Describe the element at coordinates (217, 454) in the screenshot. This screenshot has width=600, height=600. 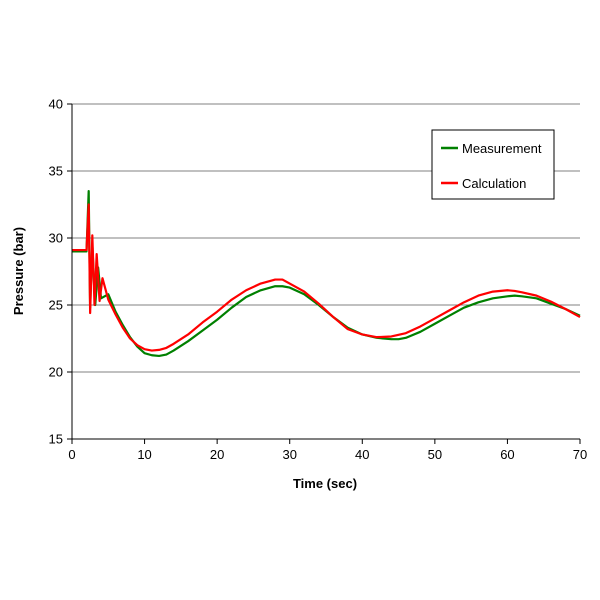
I see `x-tick-label-20: 20` at that location.